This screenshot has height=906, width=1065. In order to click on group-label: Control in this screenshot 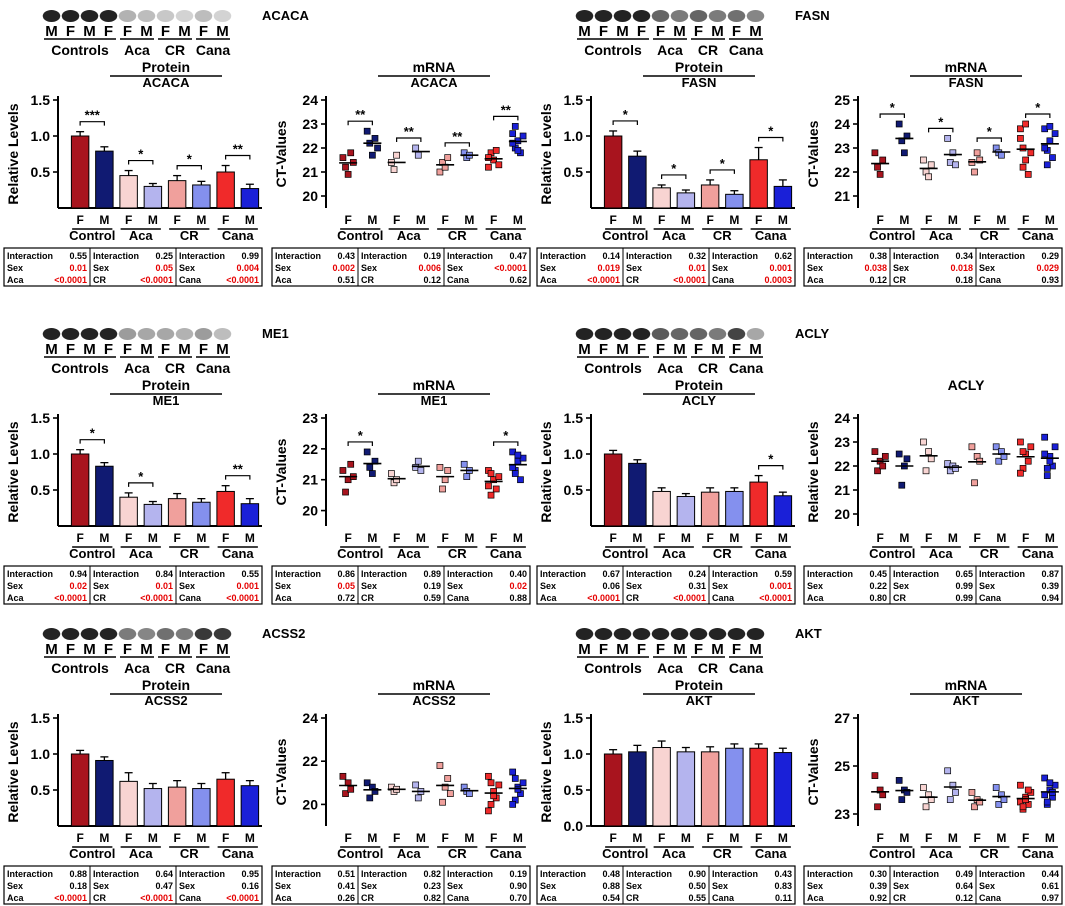, I will do `click(625, 853)`.